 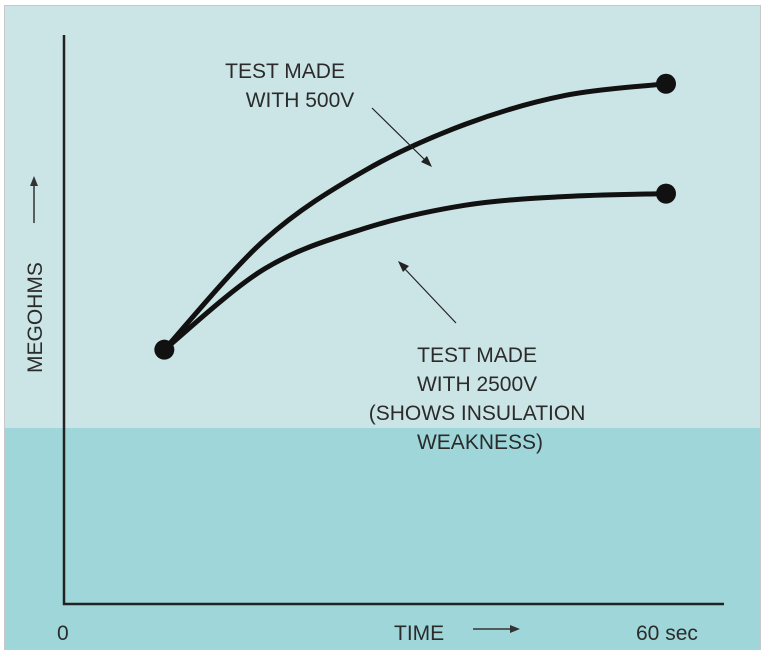 What do you see at coordinates (666, 83) in the screenshot?
I see `series-500v-end-point` at bounding box center [666, 83].